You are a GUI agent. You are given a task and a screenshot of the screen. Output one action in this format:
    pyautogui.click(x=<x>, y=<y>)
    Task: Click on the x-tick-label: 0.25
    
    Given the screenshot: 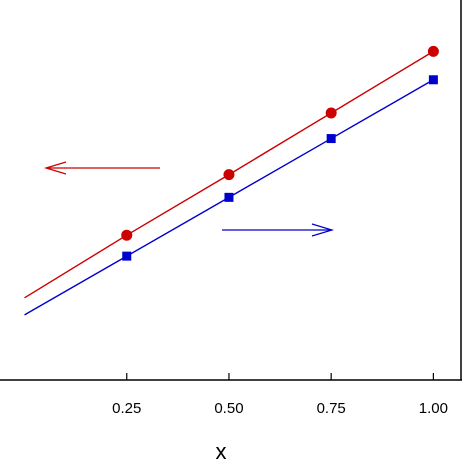 What is the action you would take?
    pyautogui.click(x=126, y=408)
    